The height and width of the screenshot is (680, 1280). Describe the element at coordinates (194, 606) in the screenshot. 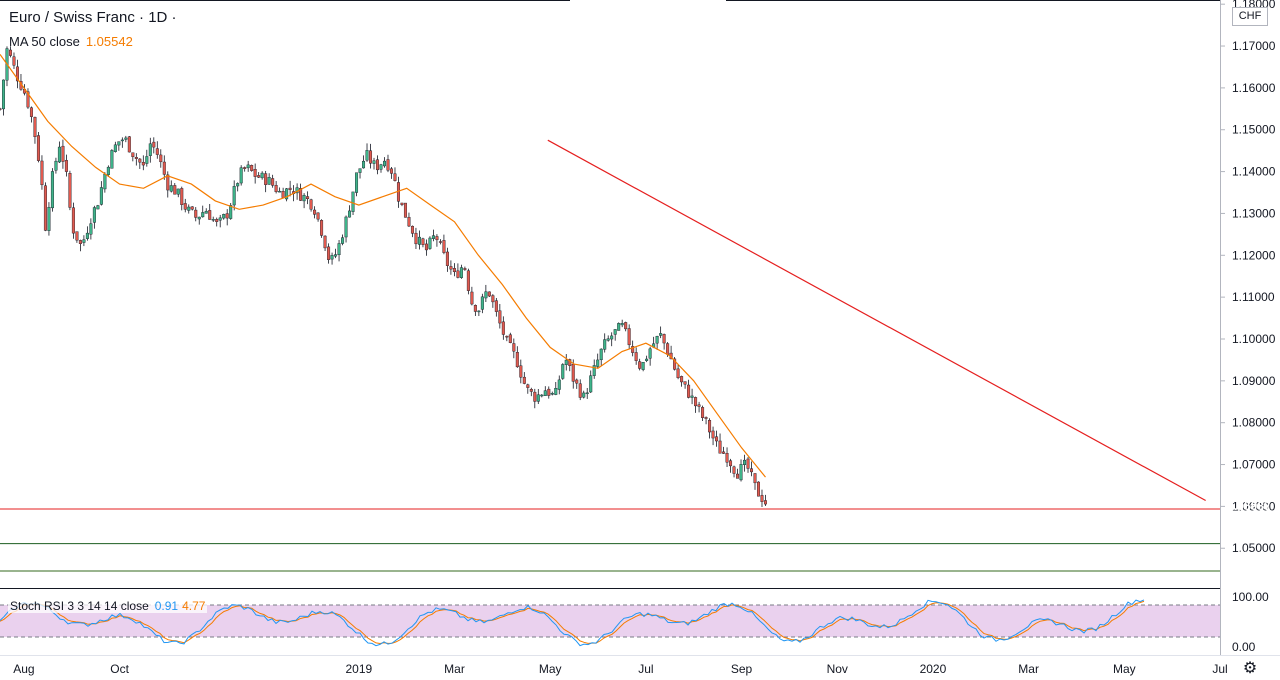

I see `stoch-d-value: 4.77` at that location.